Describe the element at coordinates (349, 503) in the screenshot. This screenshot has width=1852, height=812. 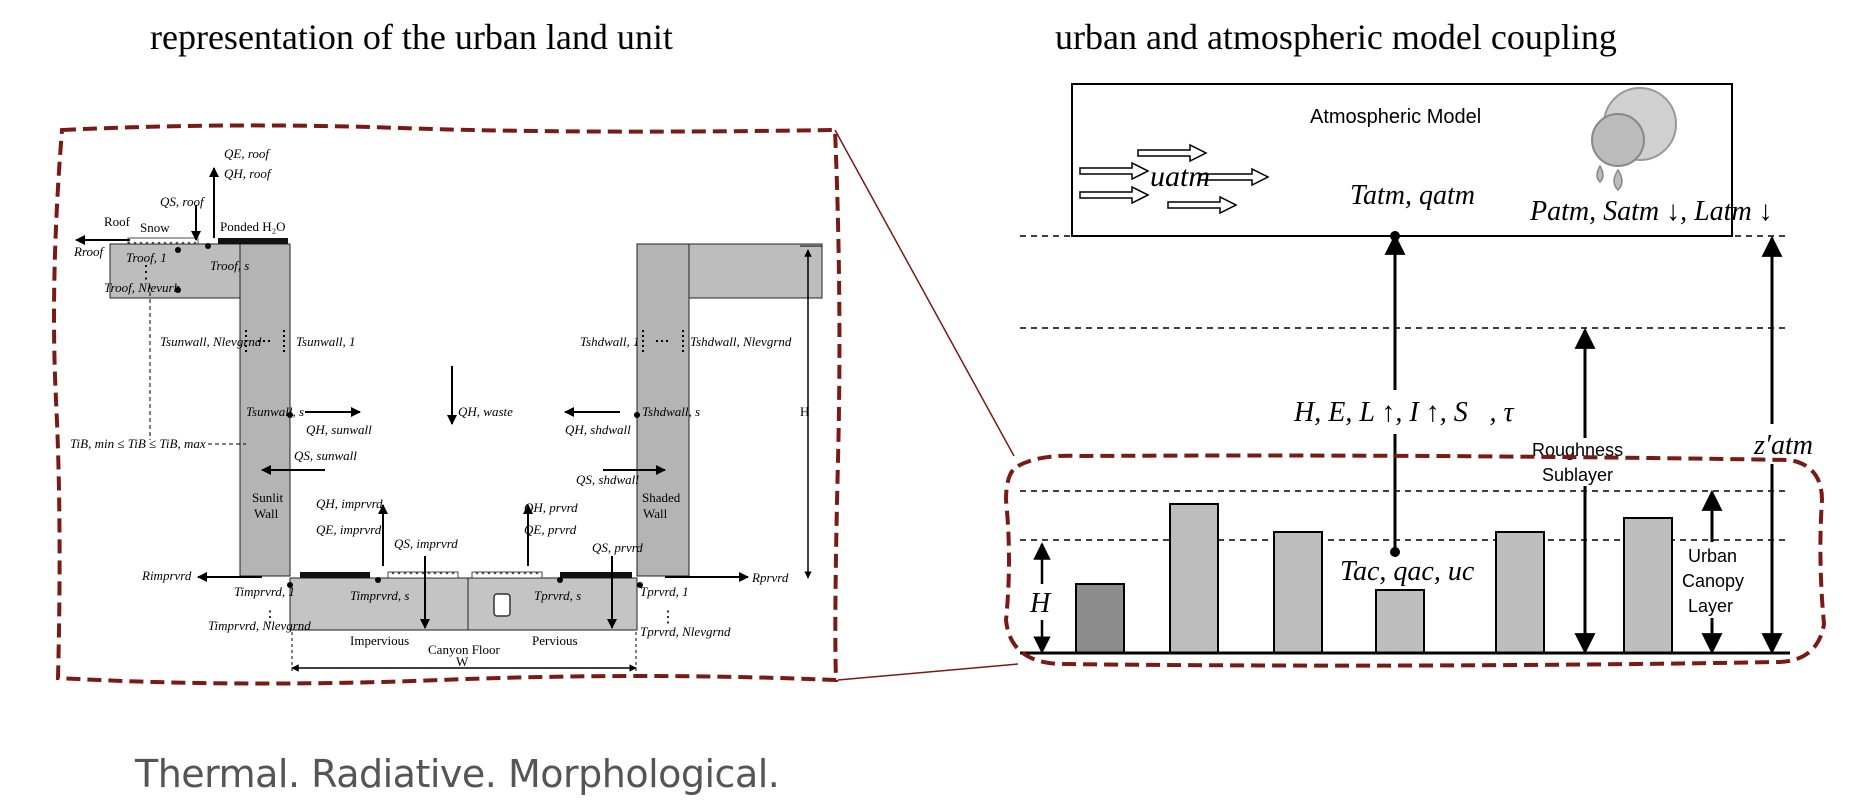
I see `q-h-imprvrd-symbol: QH, imprvrd` at that location.